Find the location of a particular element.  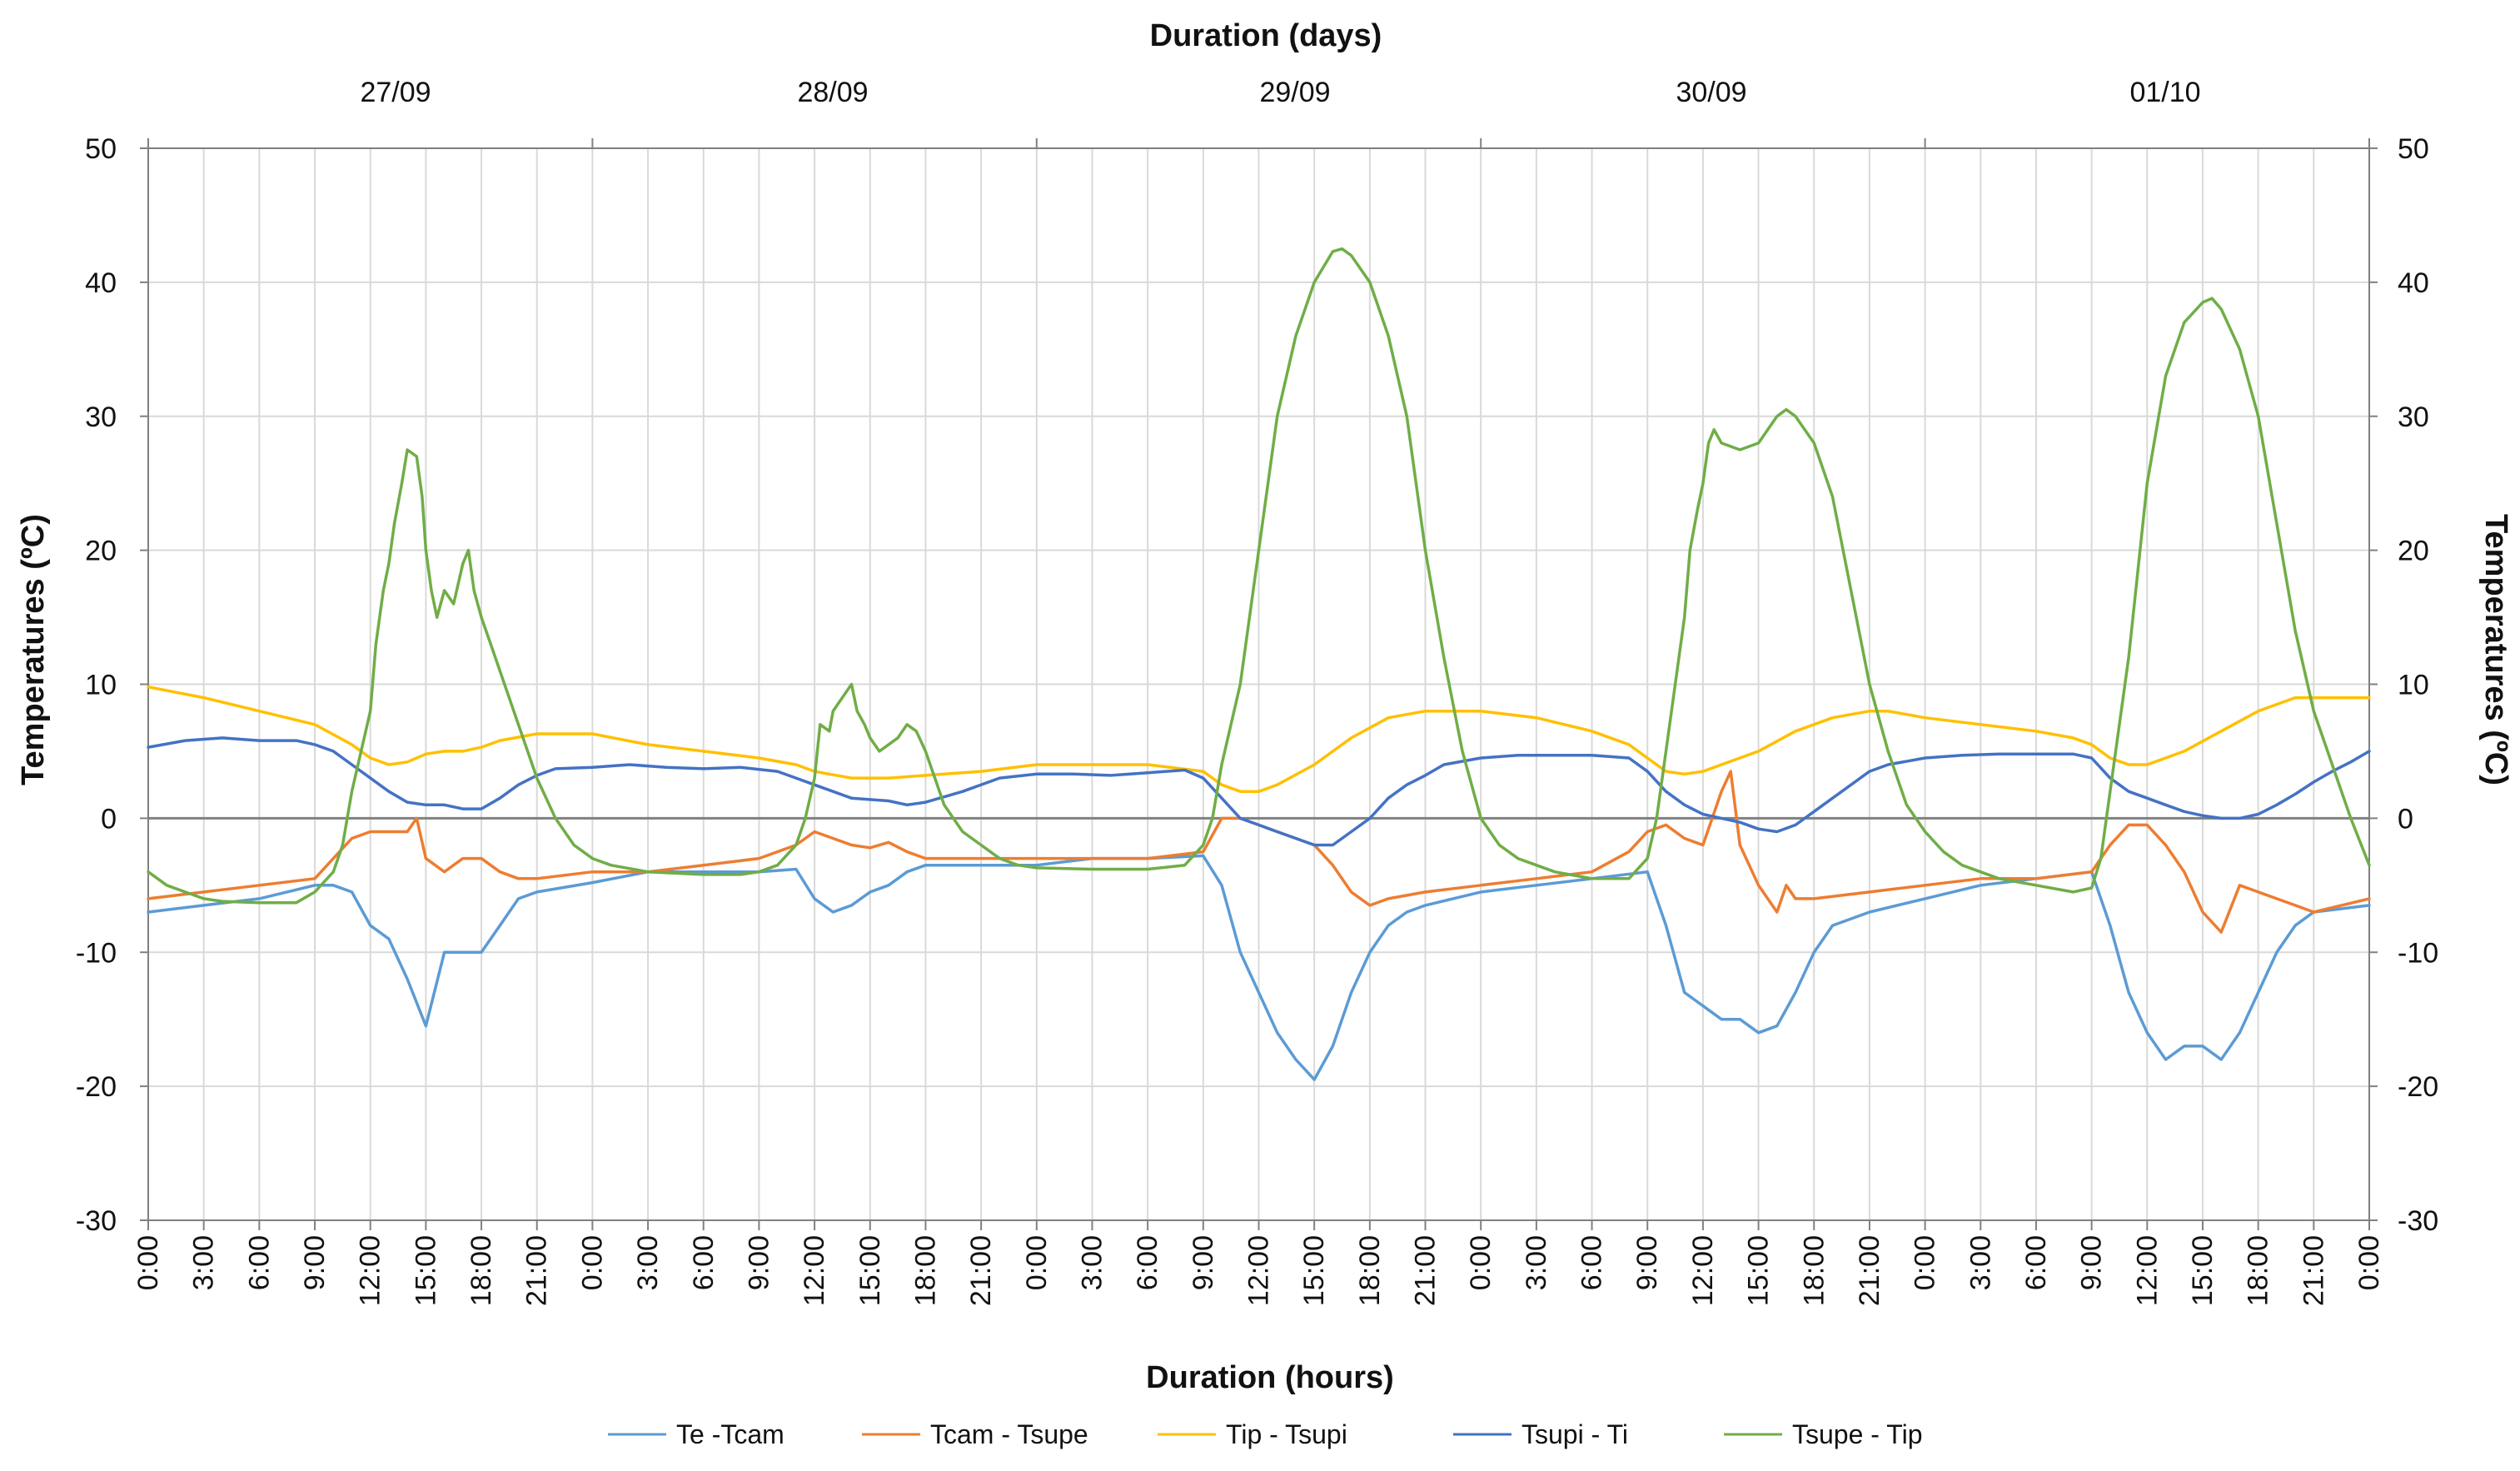

legend-label: Tsupe - Tip is located at coordinates (1857, 1434).